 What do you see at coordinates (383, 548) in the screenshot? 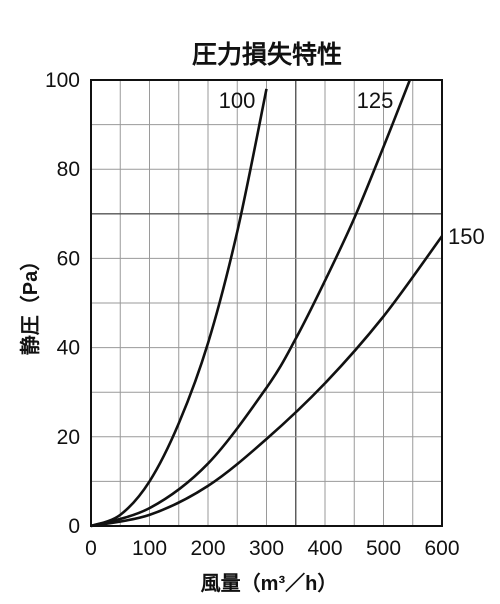
I see `x-tick-label: 500` at bounding box center [383, 548].